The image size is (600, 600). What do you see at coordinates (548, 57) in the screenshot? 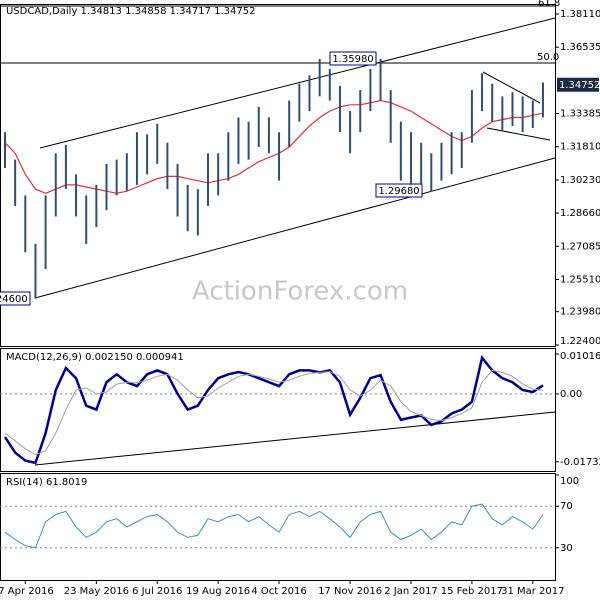
I see `fib-label: 50.0` at bounding box center [548, 57].